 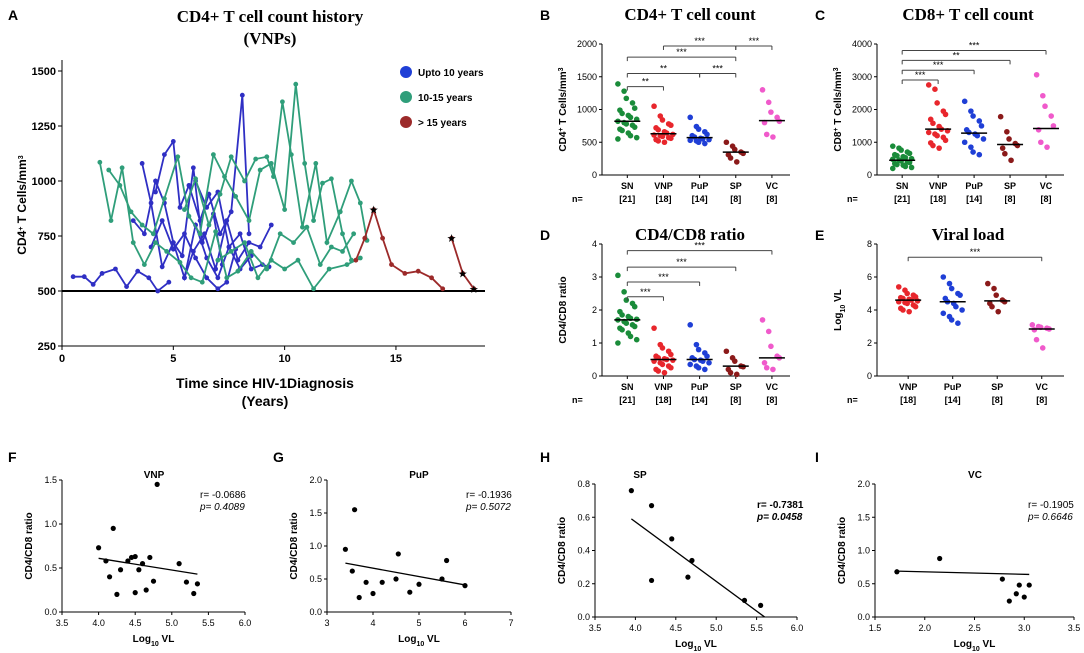 What do you see at coordinates (594, 376) in the screenshot?
I see `y-tick-label: 0` at bounding box center [594, 376].